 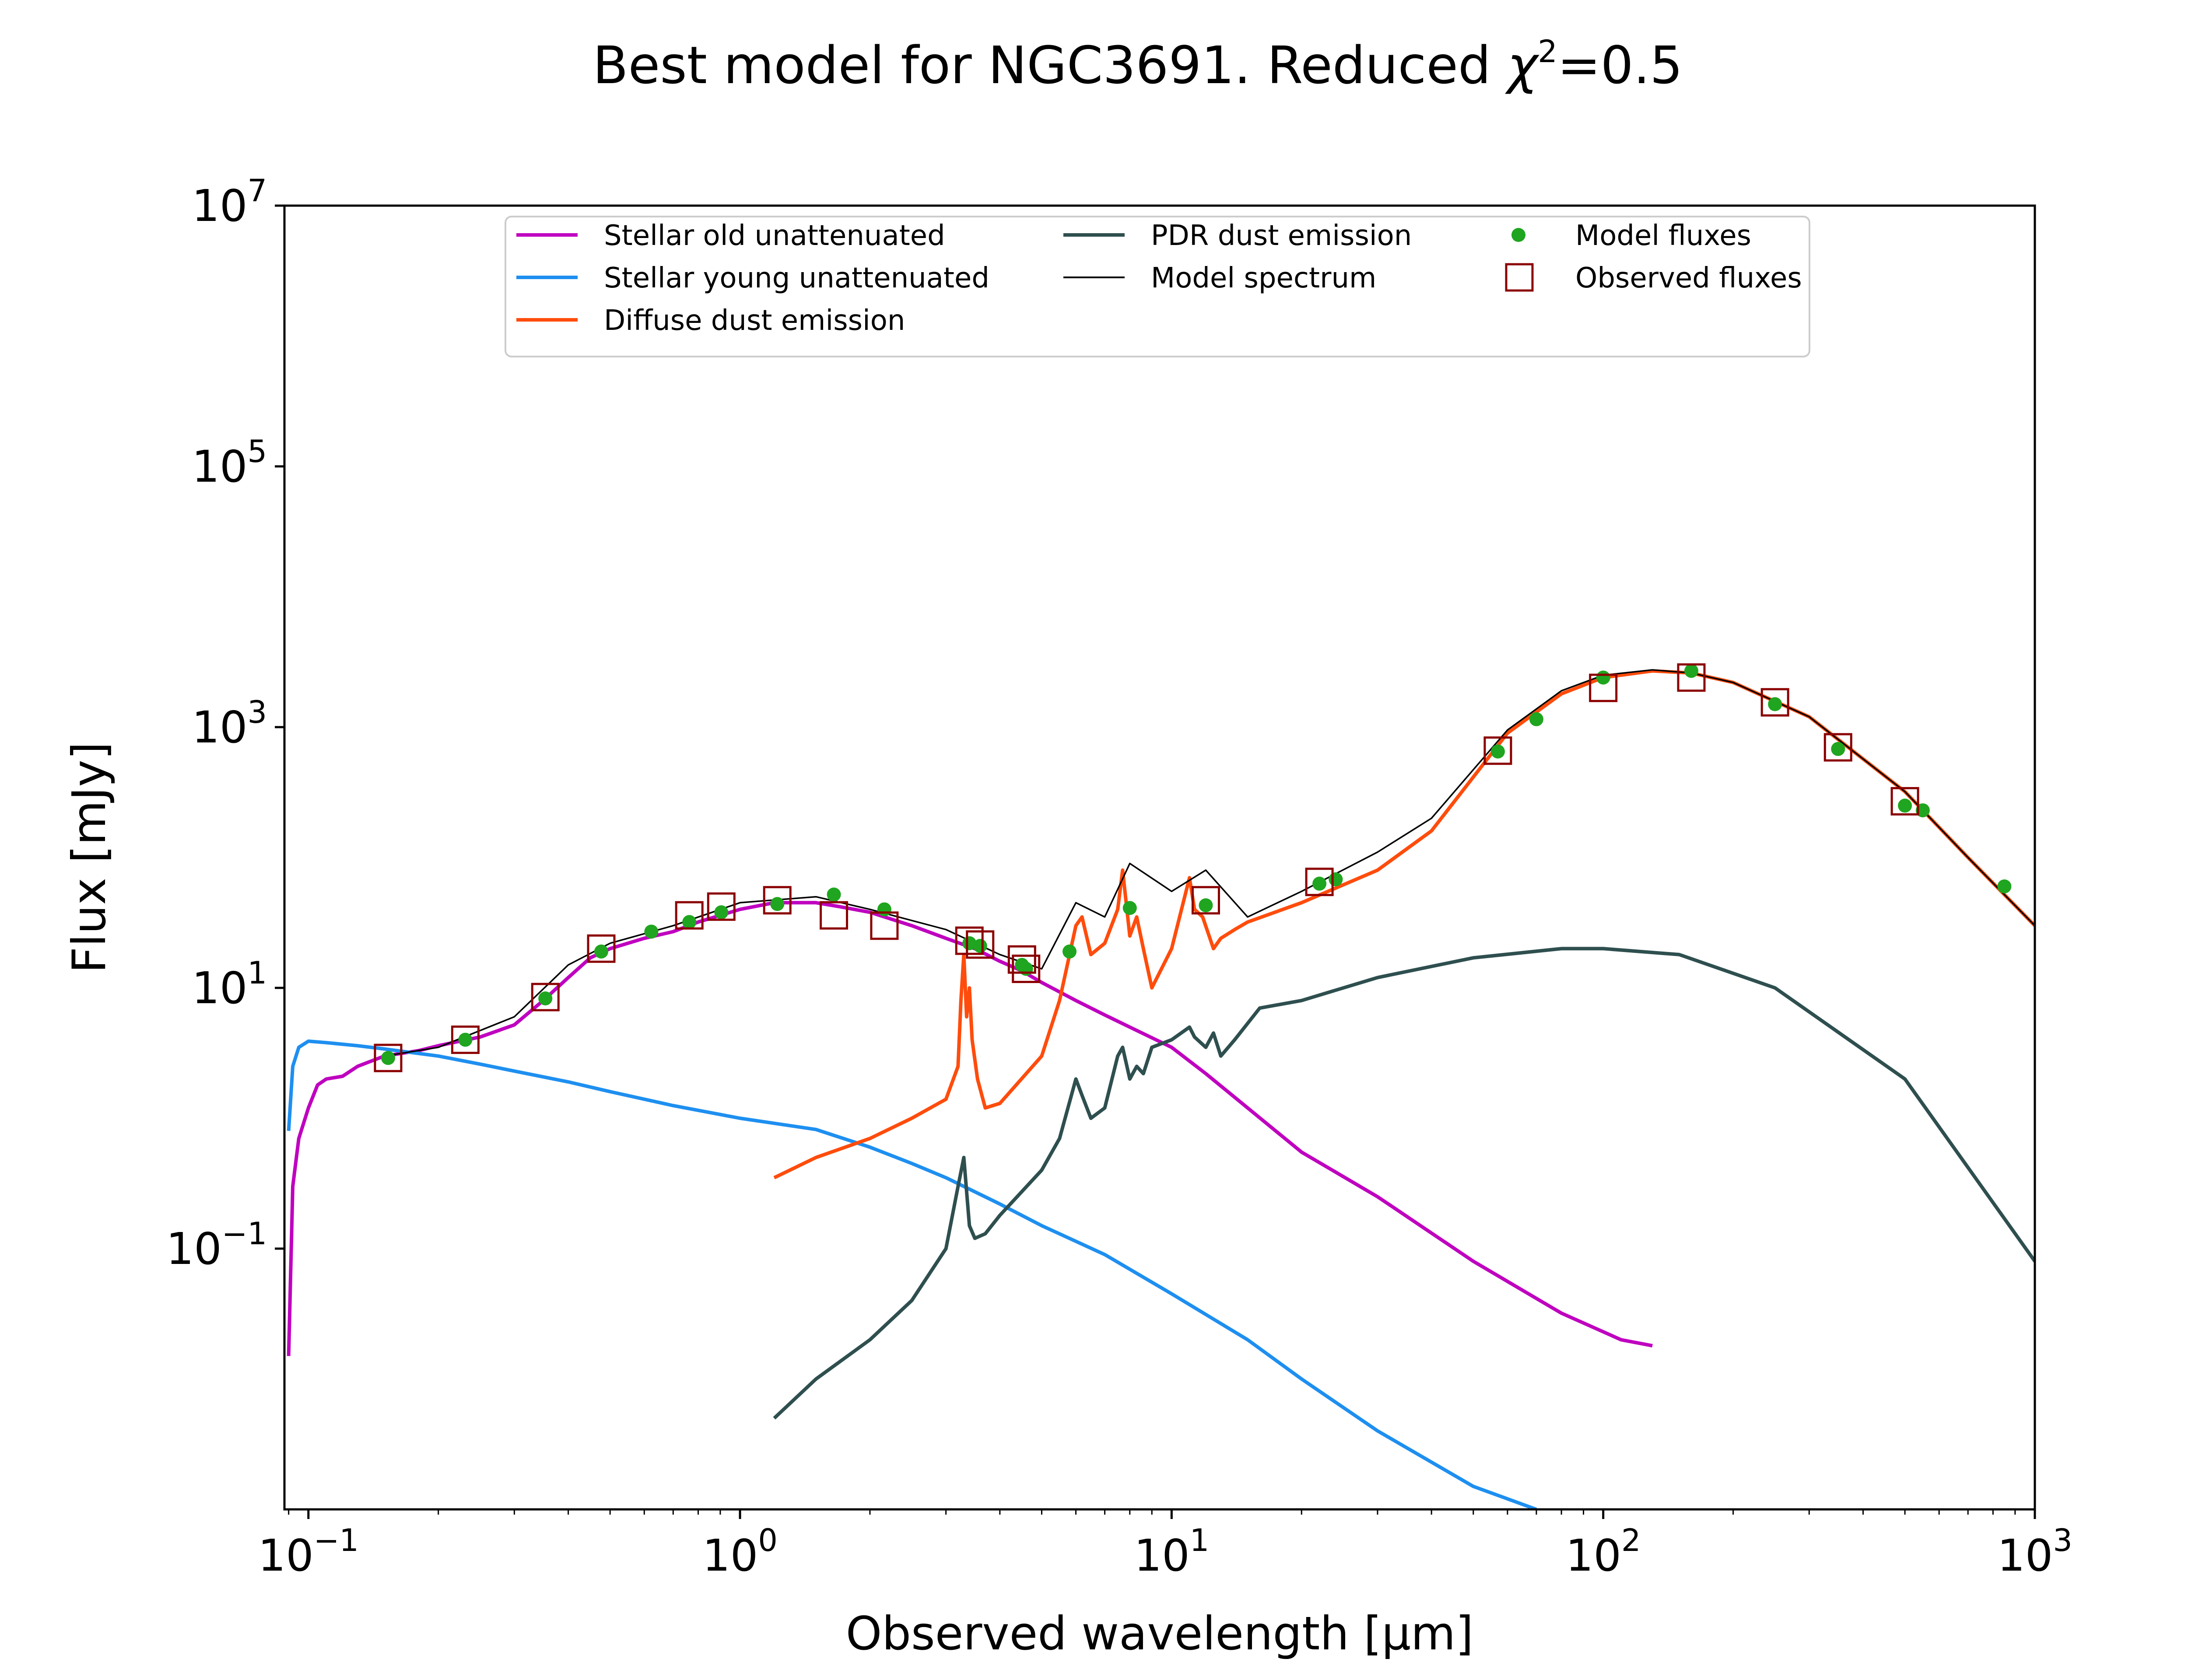 I want to click on y-tick-label: 10⁵, so click(x=229, y=463).